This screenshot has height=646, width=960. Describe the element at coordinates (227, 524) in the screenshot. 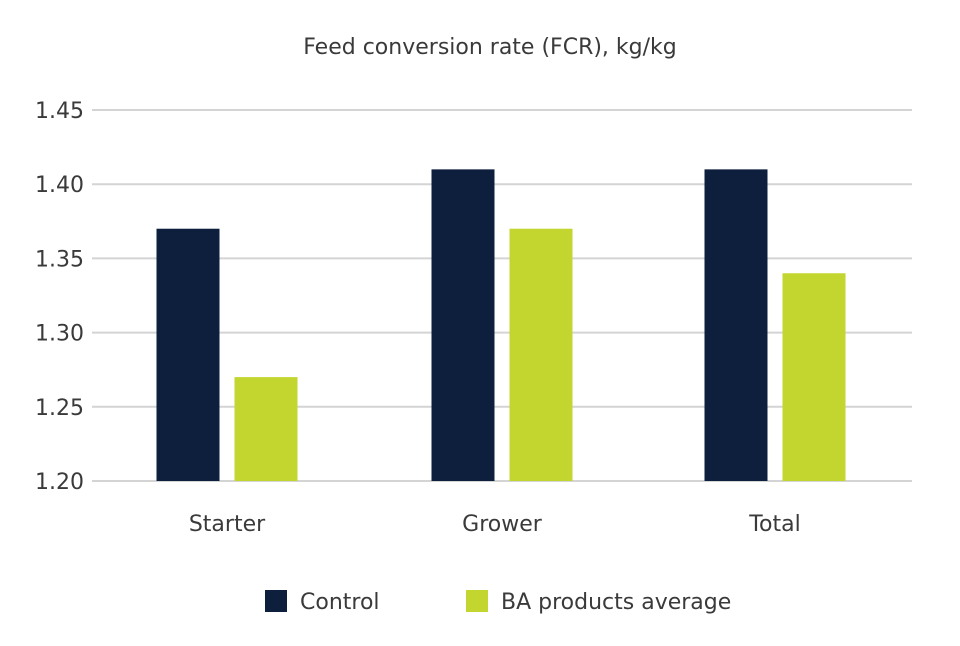

I see `x-tick-label: Starter` at that location.